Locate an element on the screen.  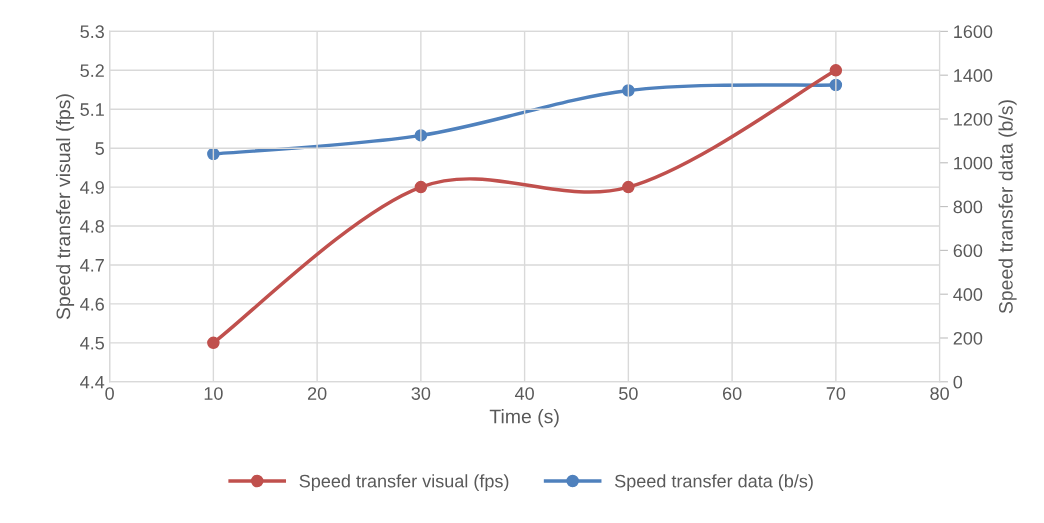
x-axis-title: Time (s) is located at coordinates (524, 418).